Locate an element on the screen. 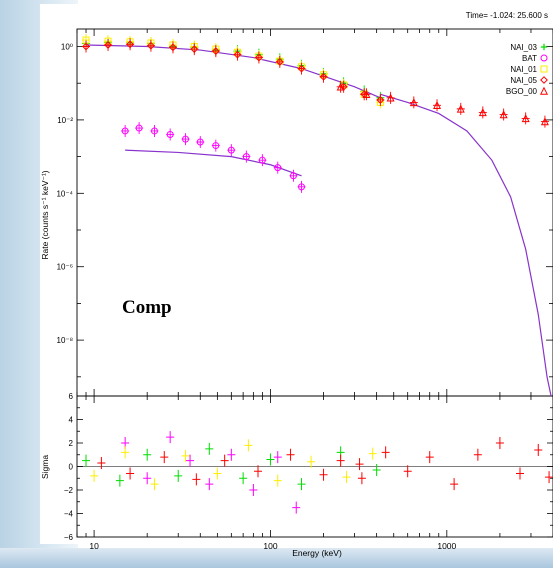  residual-y-tick-label: −4 is located at coordinates (69, 514).